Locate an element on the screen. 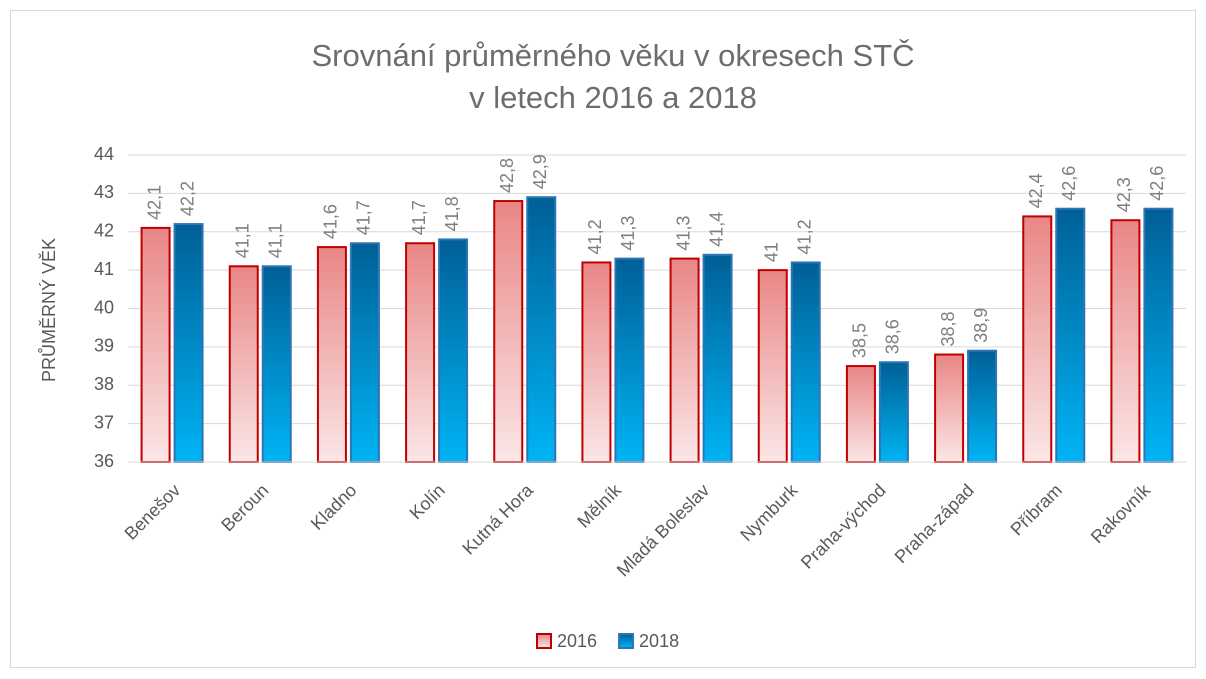 The width and height of the screenshot is (1206, 679). y-tick-label: 37 is located at coordinates (104, 422).